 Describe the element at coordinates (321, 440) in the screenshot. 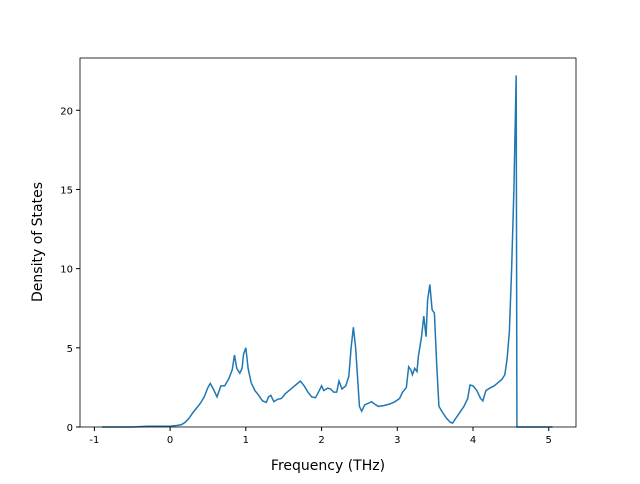

I see `x-tick-label: 2` at that location.